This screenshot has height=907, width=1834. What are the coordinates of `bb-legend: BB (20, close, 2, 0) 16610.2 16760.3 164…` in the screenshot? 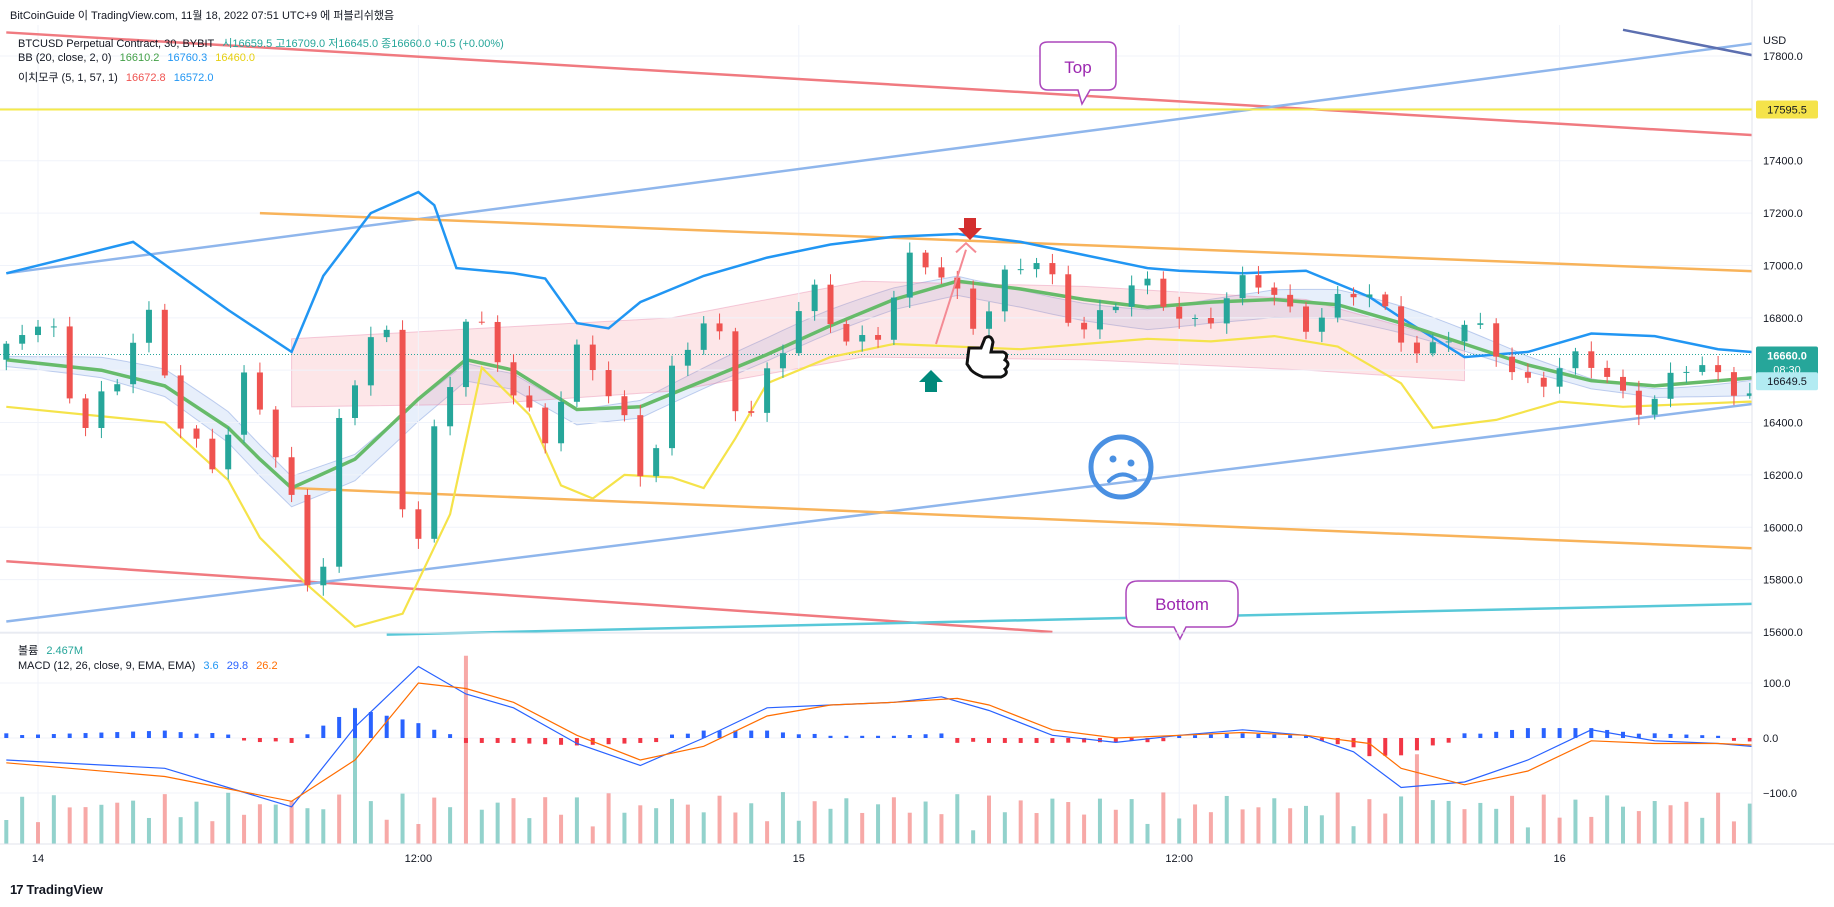 It's located at (139, 58).